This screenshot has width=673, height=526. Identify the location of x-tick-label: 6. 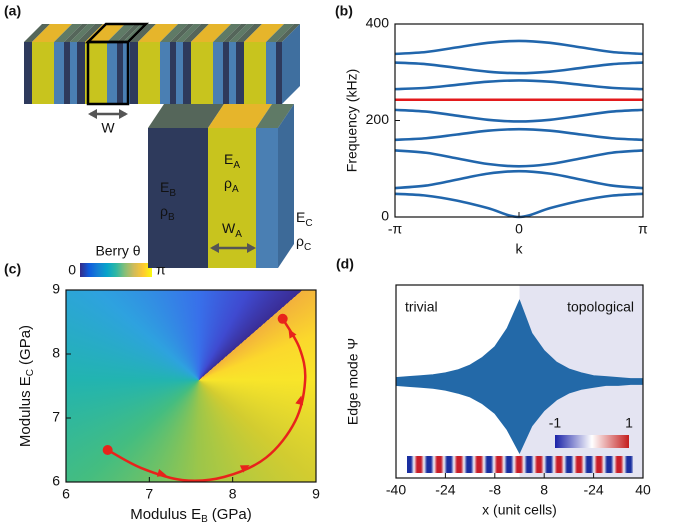
(66, 494).